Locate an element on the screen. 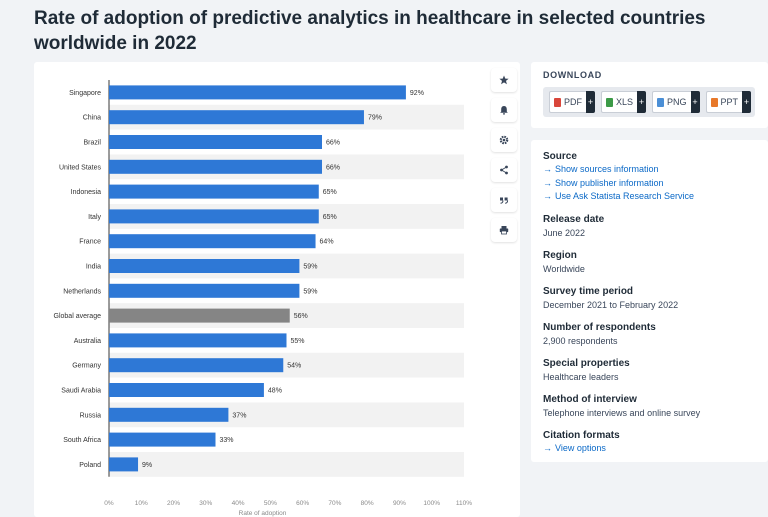  download-ppt-button: PPT + is located at coordinates (728, 102).